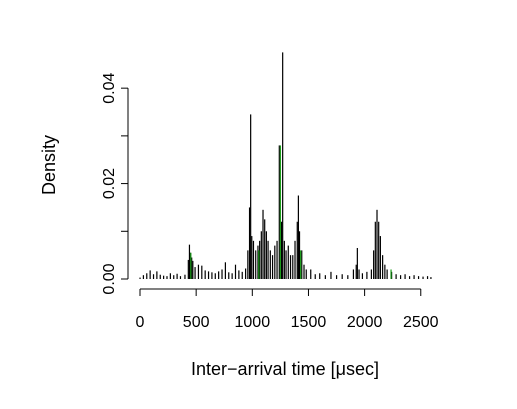  I want to click on y-tick-label: 0.04, so click(109, 87).